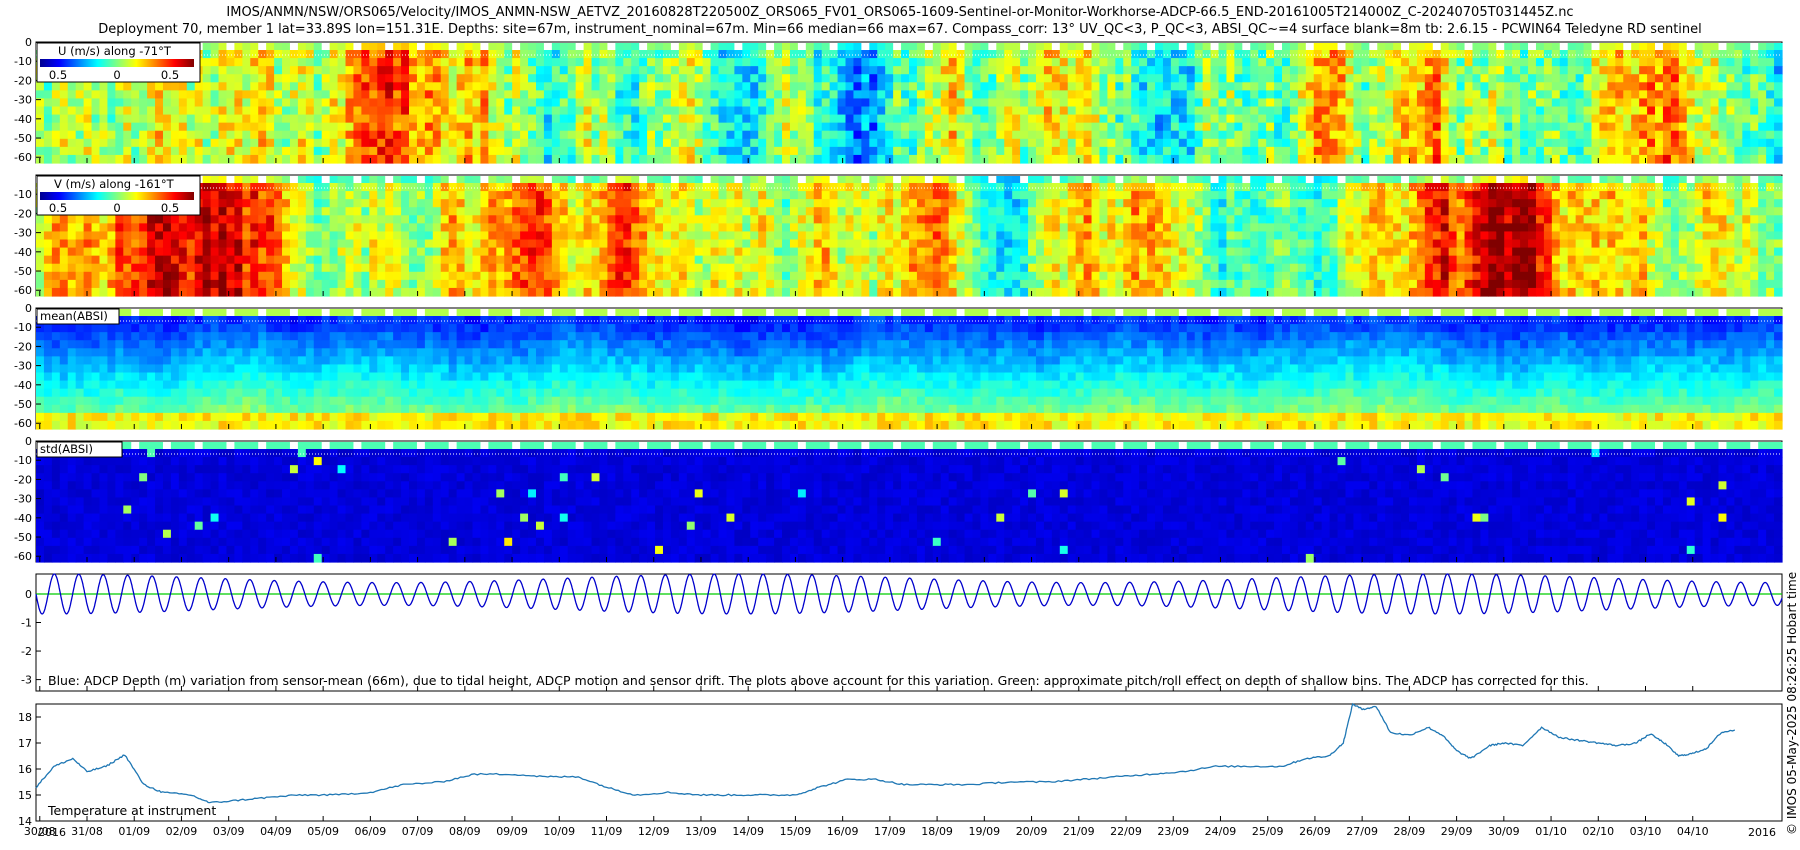 Image resolution: width=1800 pixels, height=850 pixels. What do you see at coordinates (115, 51) in the screenshot?
I see `u-legend-title: U (m/s) along -71°T` at bounding box center [115, 51].